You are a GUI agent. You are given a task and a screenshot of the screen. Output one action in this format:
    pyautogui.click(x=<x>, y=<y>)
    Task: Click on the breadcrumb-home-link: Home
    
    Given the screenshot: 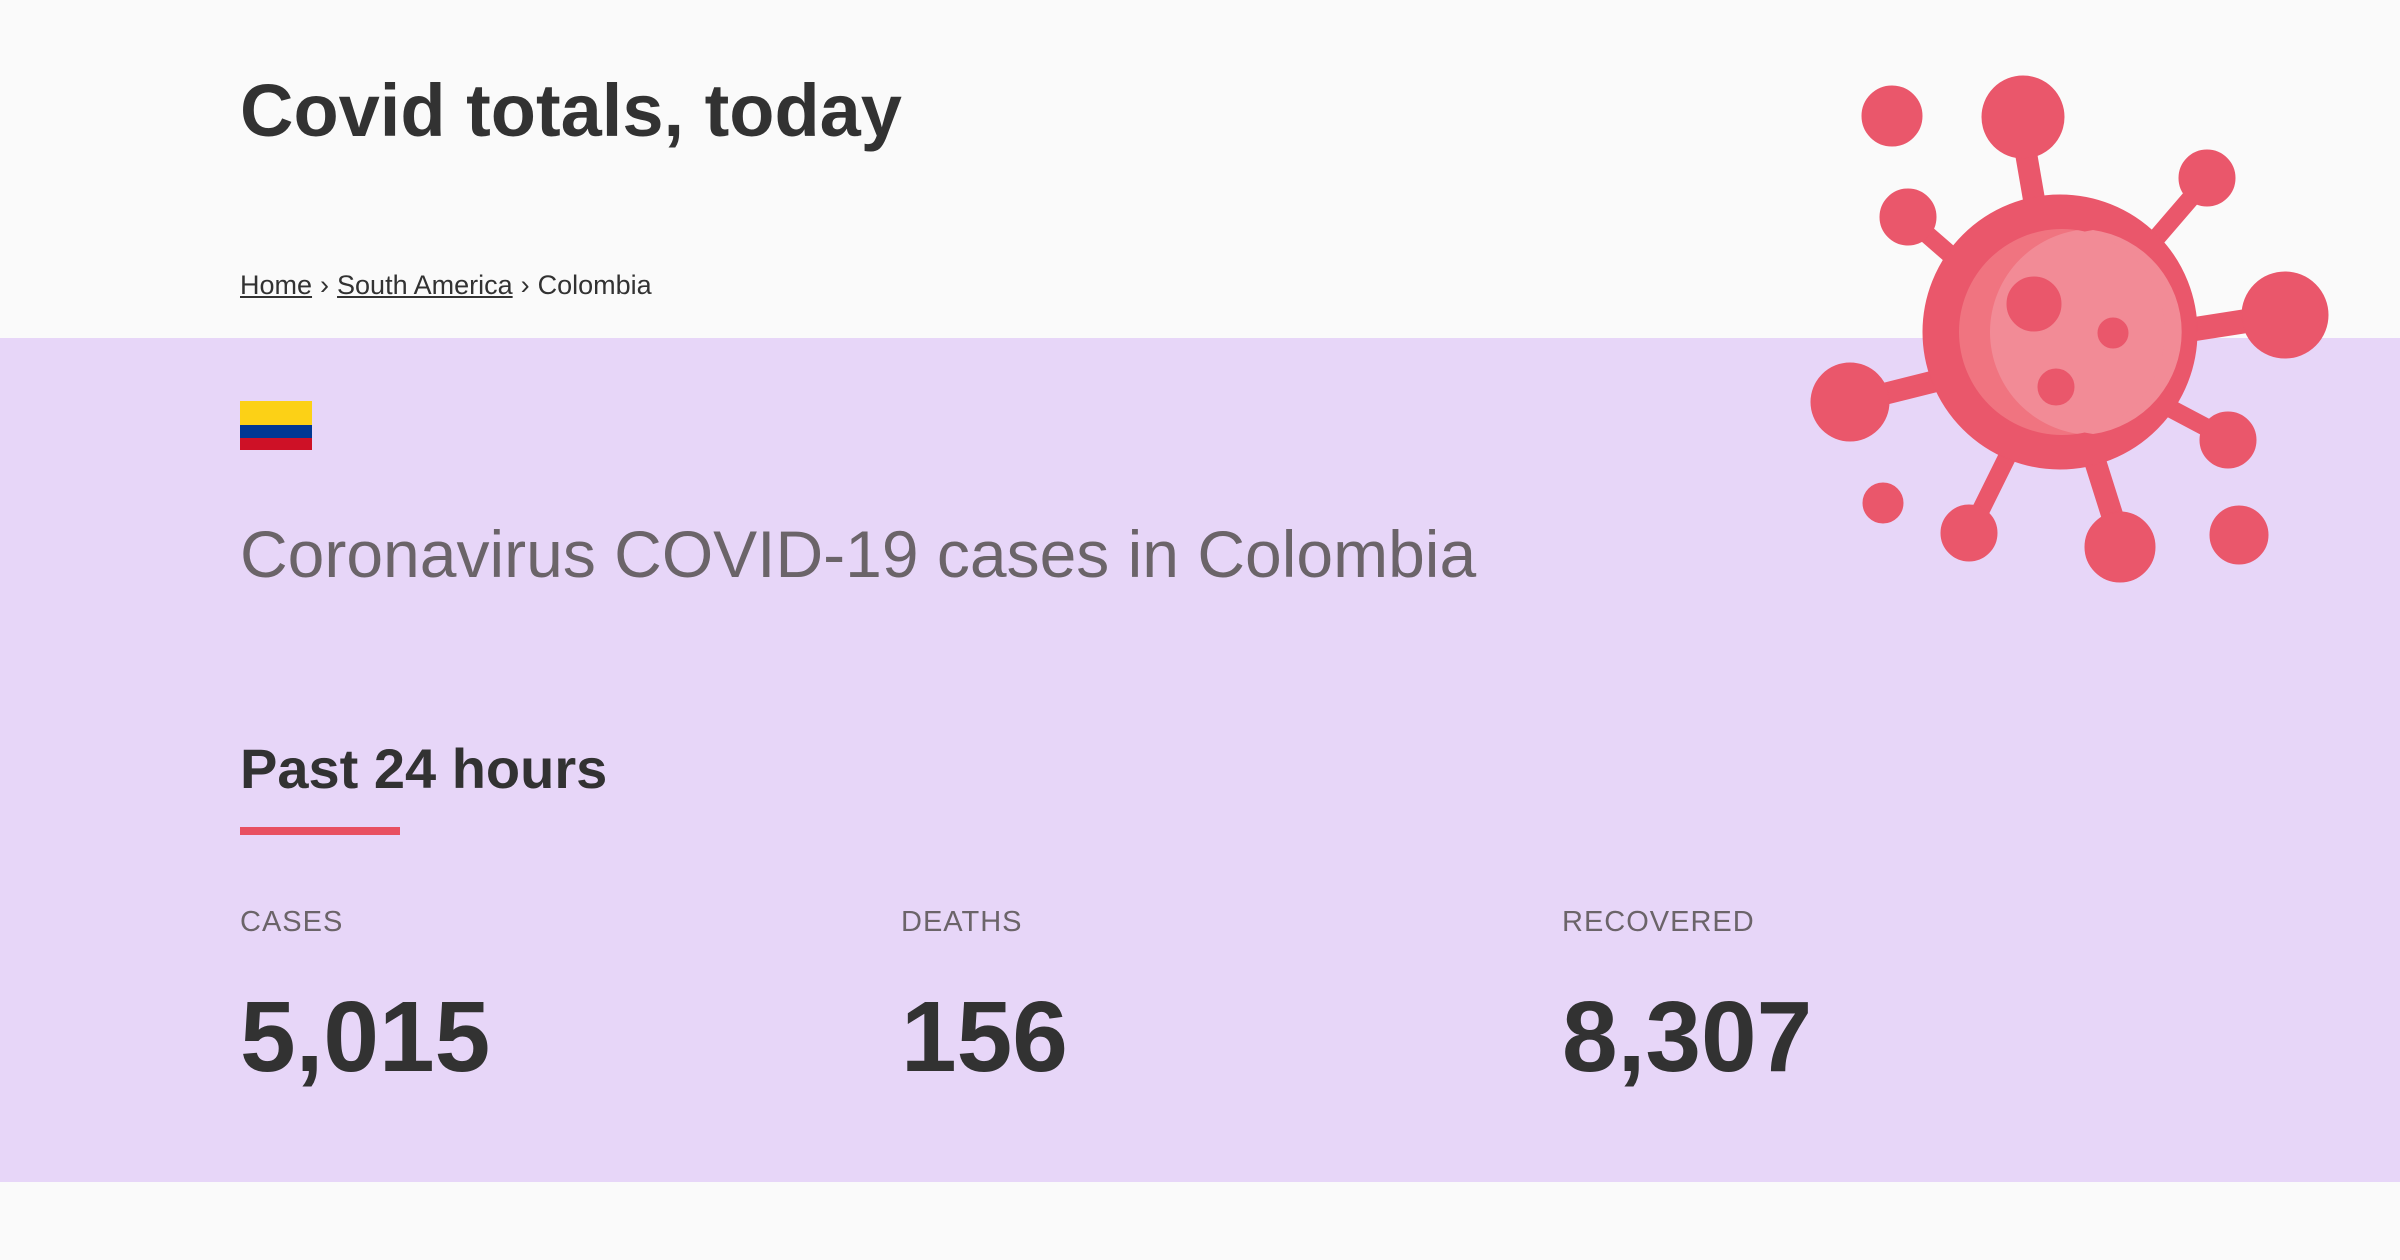 What is the action you would take?
    pyautogui.click(x=276, y=285)
    